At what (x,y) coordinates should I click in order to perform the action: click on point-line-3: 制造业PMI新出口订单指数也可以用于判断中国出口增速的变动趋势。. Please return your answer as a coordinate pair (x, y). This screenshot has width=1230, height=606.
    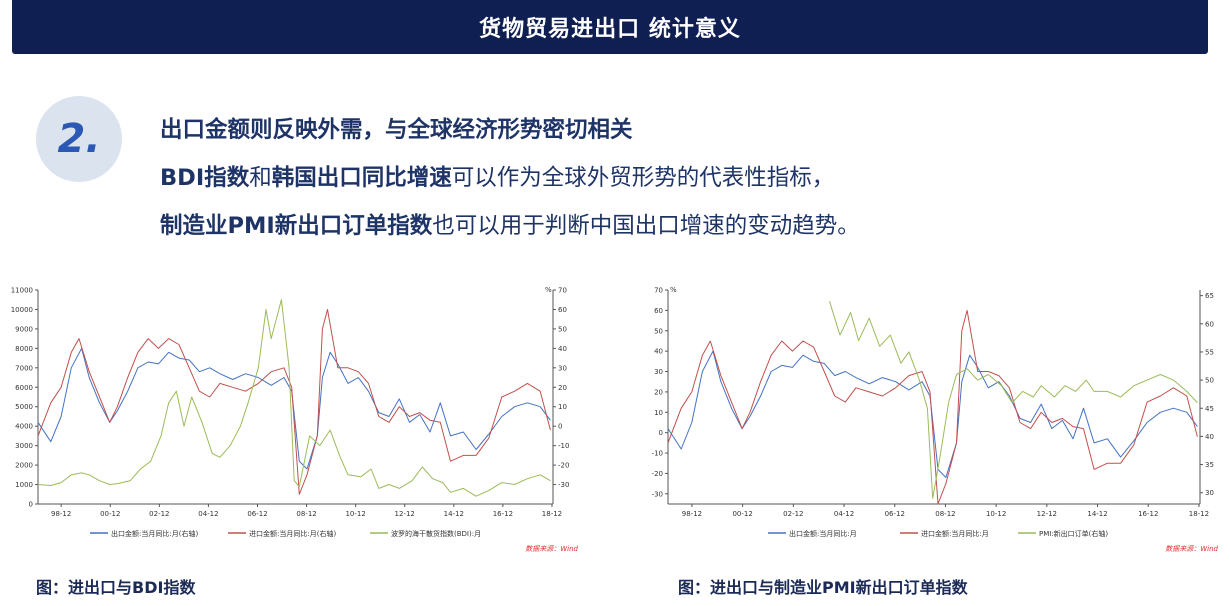
    Looking at the image, I should click on (510, 226).